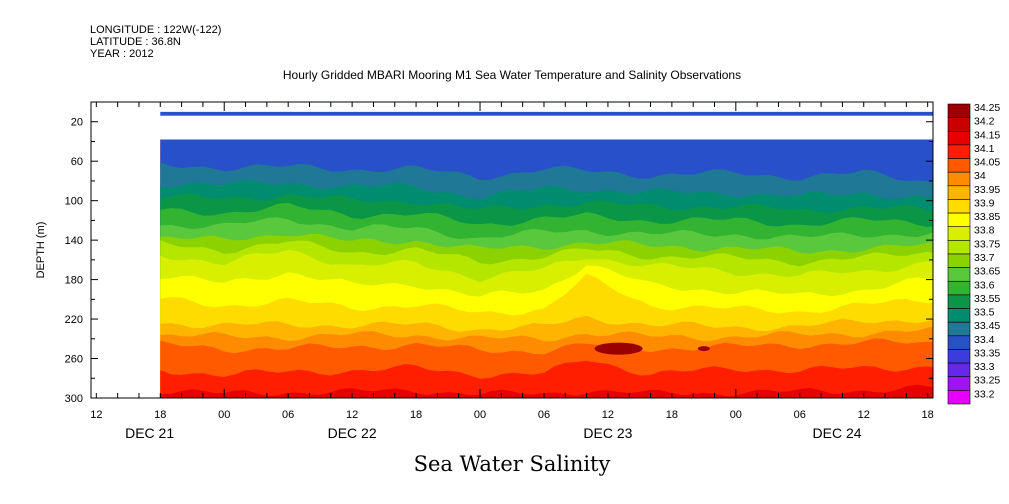 Image resolution: width=1009 pixels, height=504 pixels. I want to click on y-tick-label: 300, so click(74, 399).